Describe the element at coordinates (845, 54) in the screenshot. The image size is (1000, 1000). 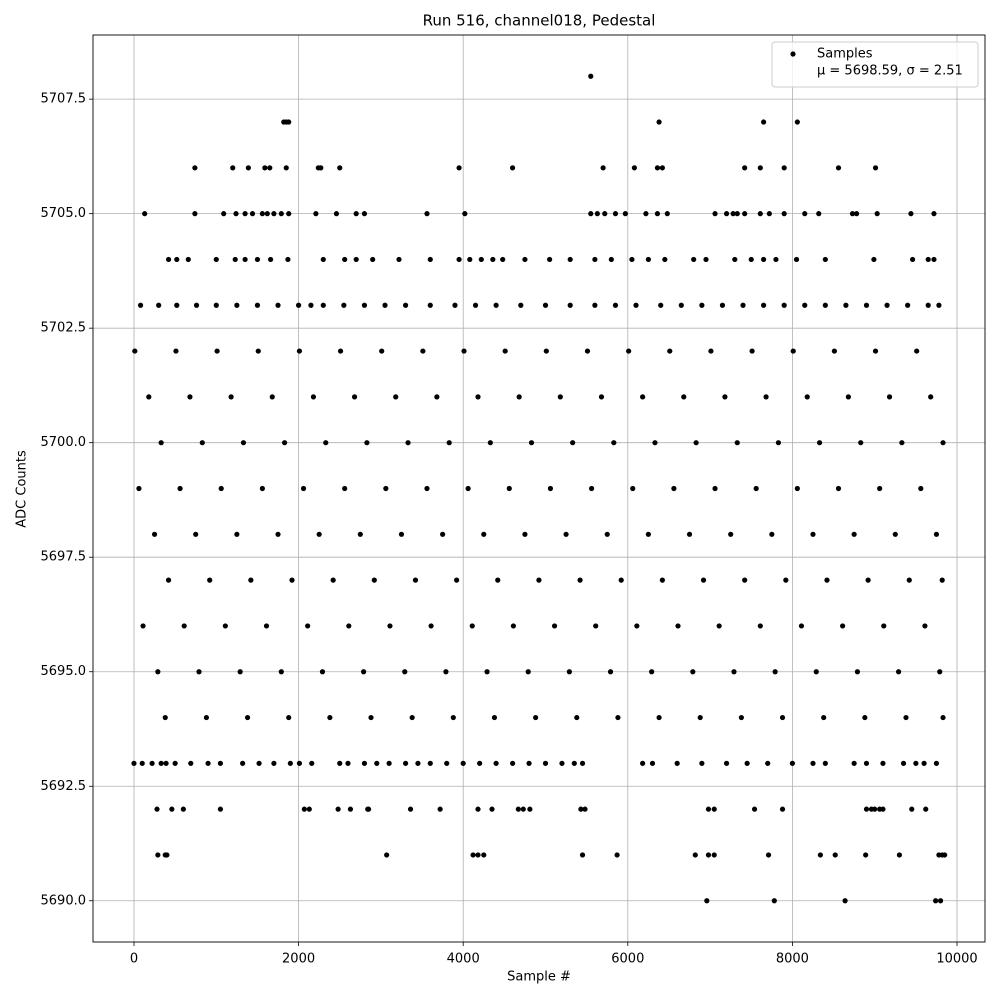
I see `legend-label: Samples` at that location.